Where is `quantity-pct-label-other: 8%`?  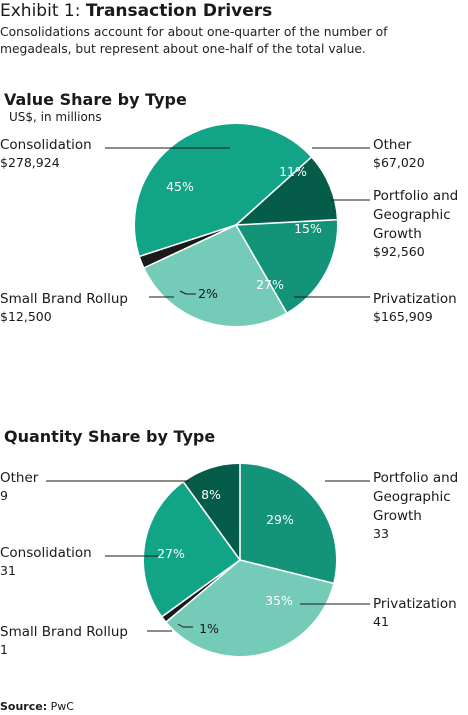
quantity-pct-label-other: 8% is located at coordinates (211, 494).